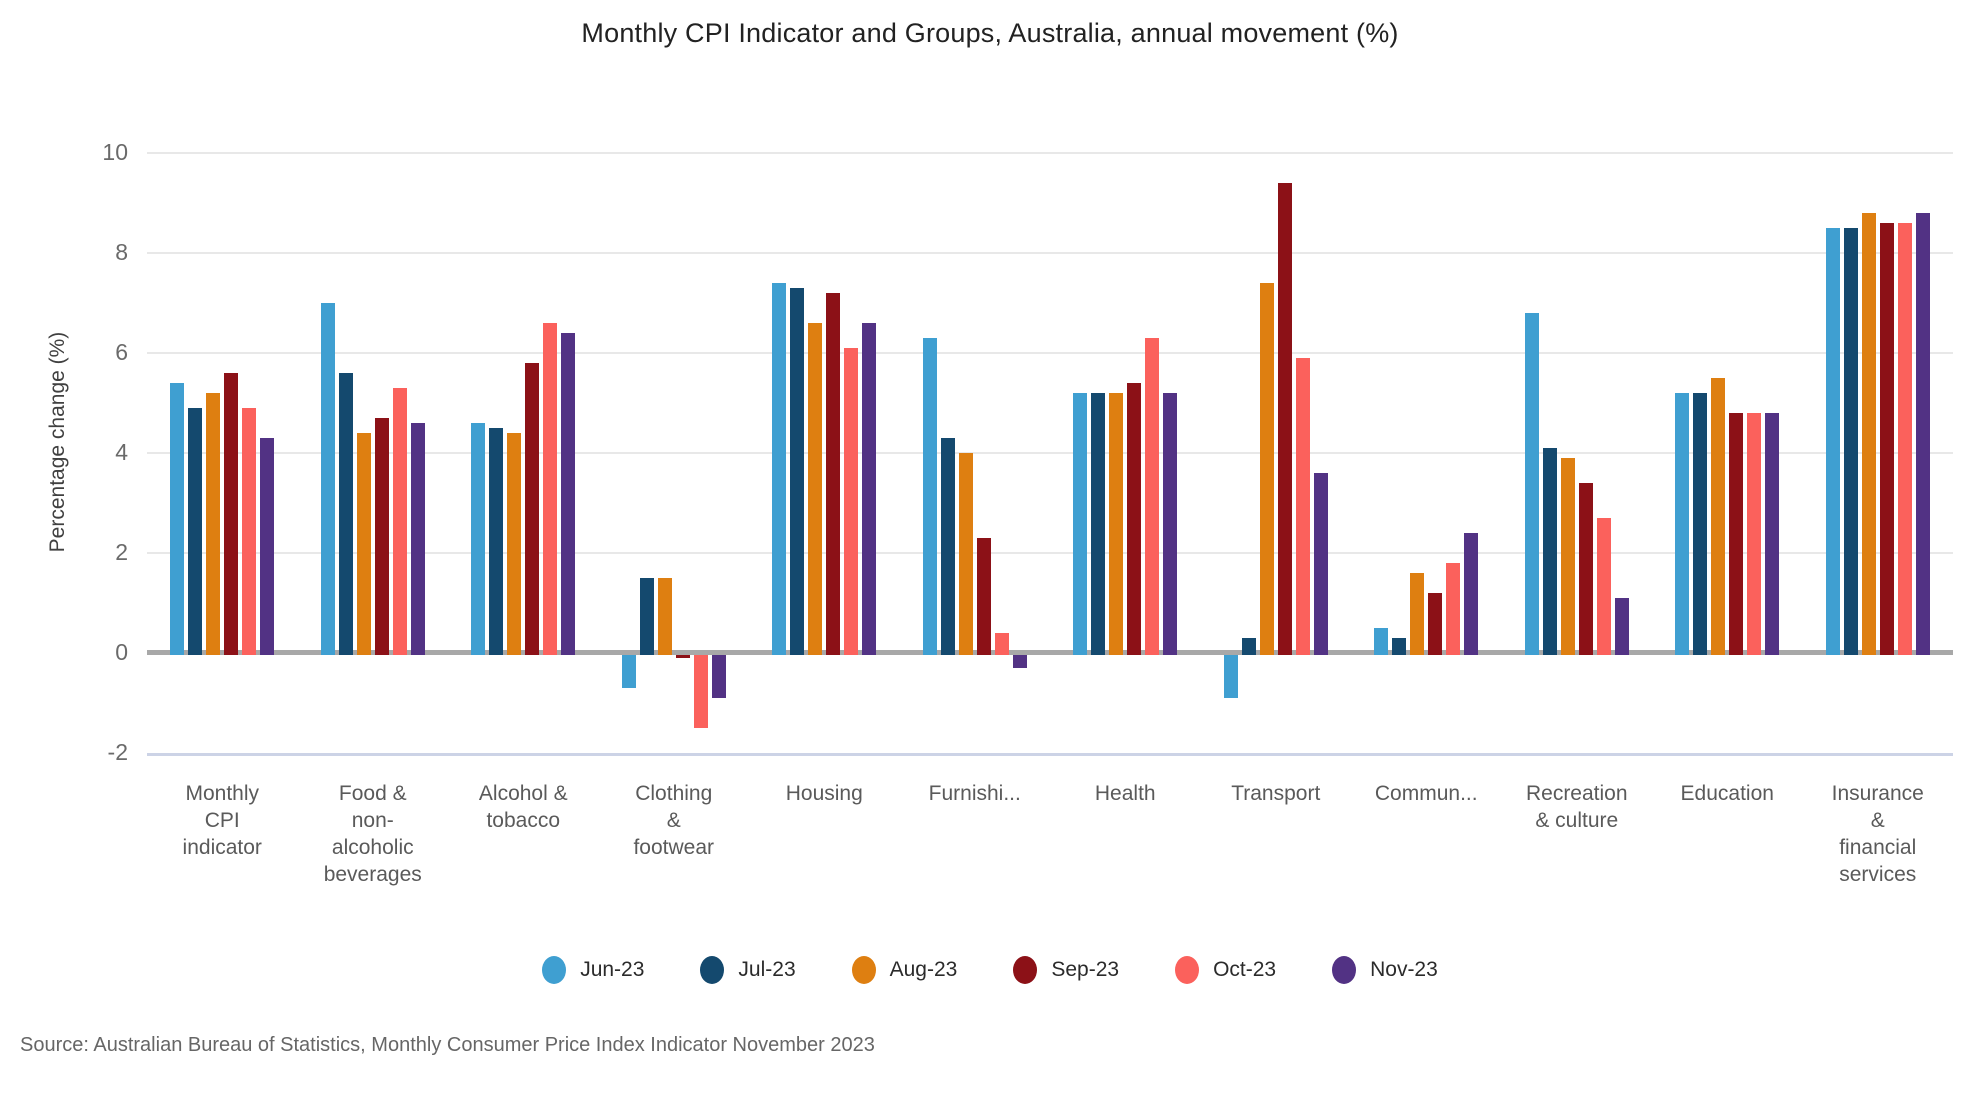 The width and height of the screenshot is (1980, 1100). What do you see at coordinates (1050, 754) in the screenshot?
I see `plot-bottom-line` at bounding box center [1050, 754].